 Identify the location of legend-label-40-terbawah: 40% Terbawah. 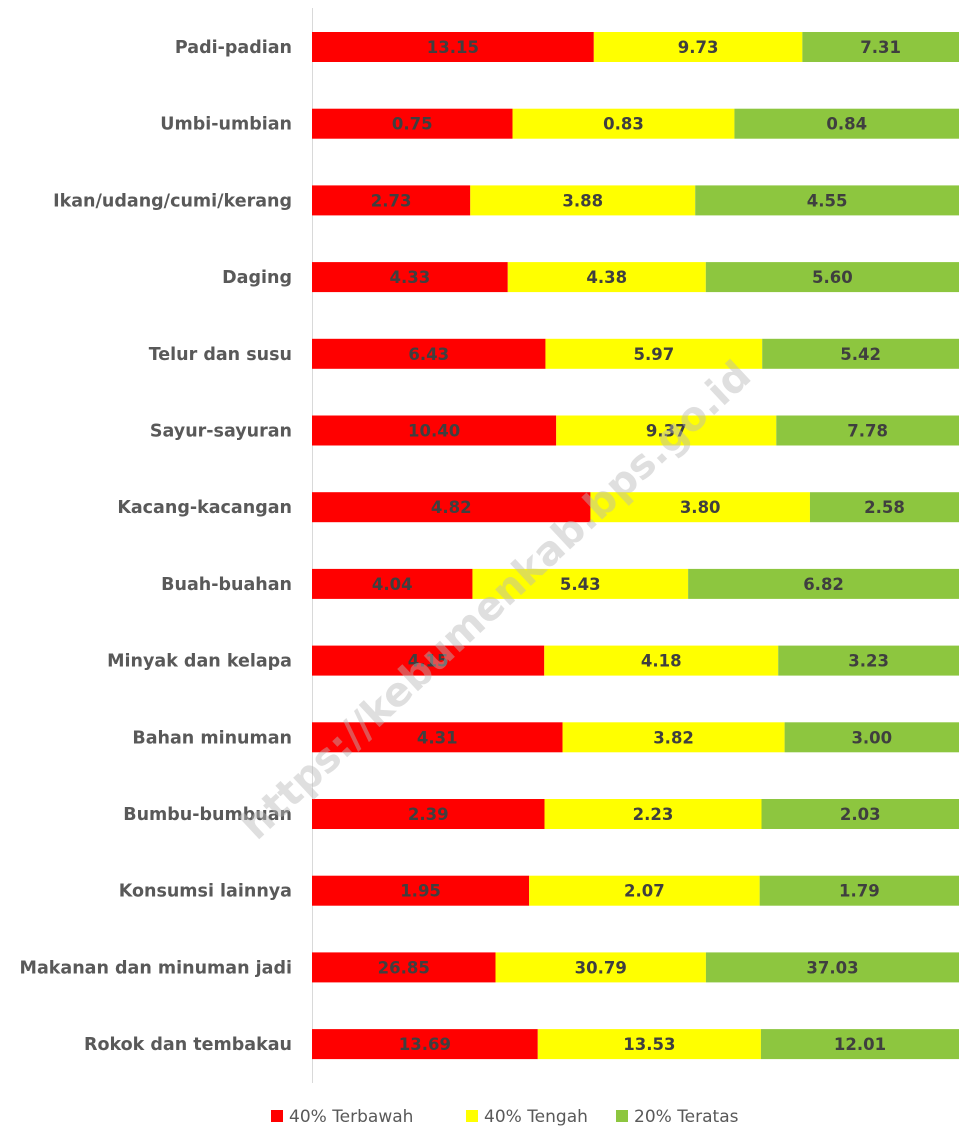
(351, 1117).